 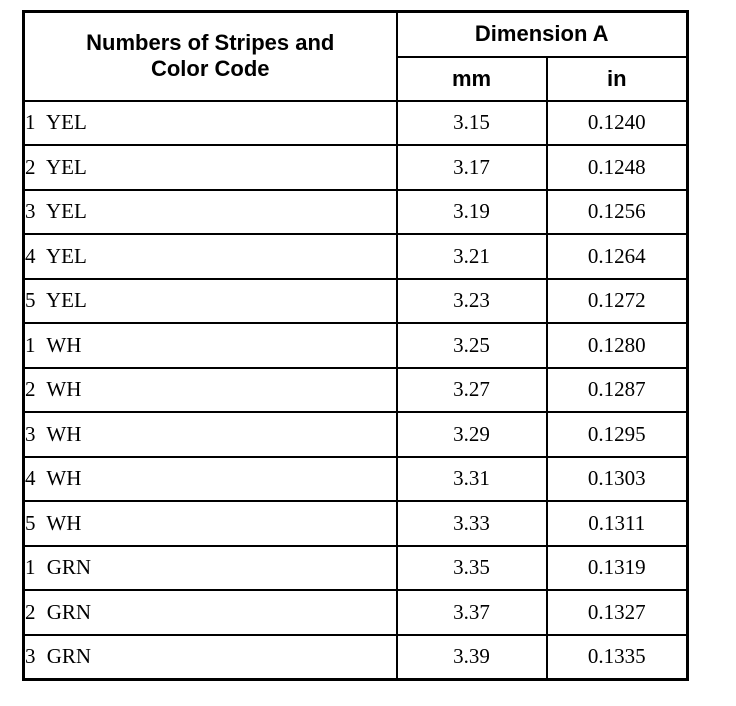 I want to click on mm-value-cell: 3.15, so click(x=471, y=122).